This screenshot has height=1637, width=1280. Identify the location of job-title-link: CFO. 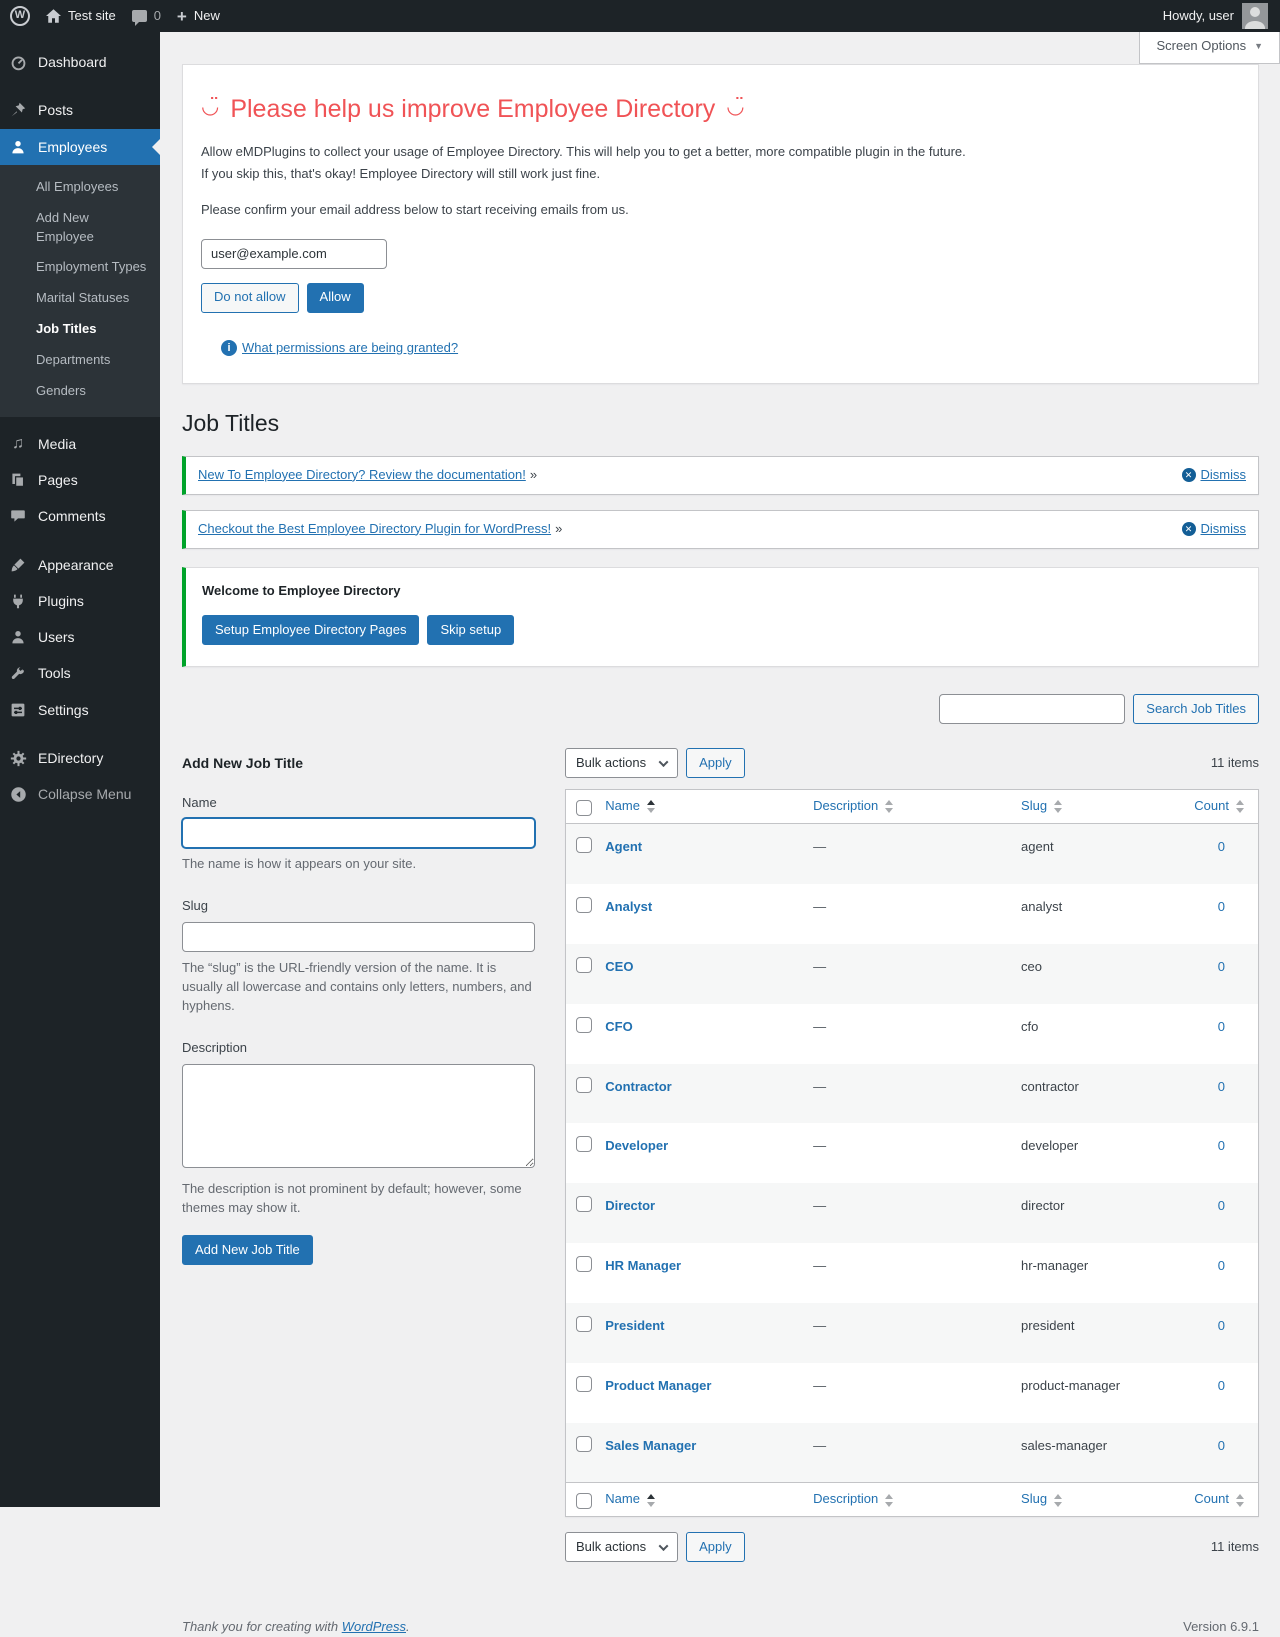
(619, 1026).